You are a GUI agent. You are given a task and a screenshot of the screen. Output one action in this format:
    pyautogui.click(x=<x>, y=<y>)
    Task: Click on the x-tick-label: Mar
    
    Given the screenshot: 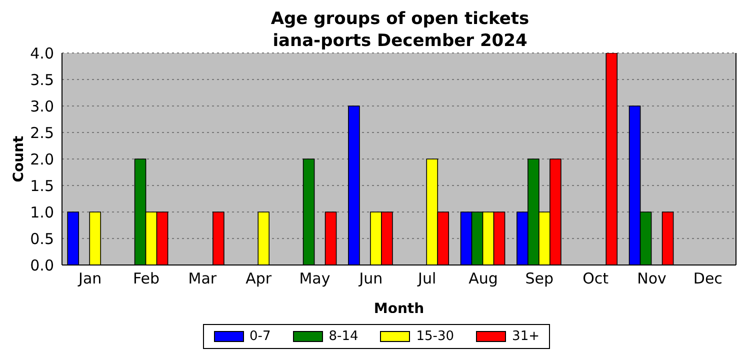 What is the action you would take?
    pyautogui.click(x=203, y=279)
    